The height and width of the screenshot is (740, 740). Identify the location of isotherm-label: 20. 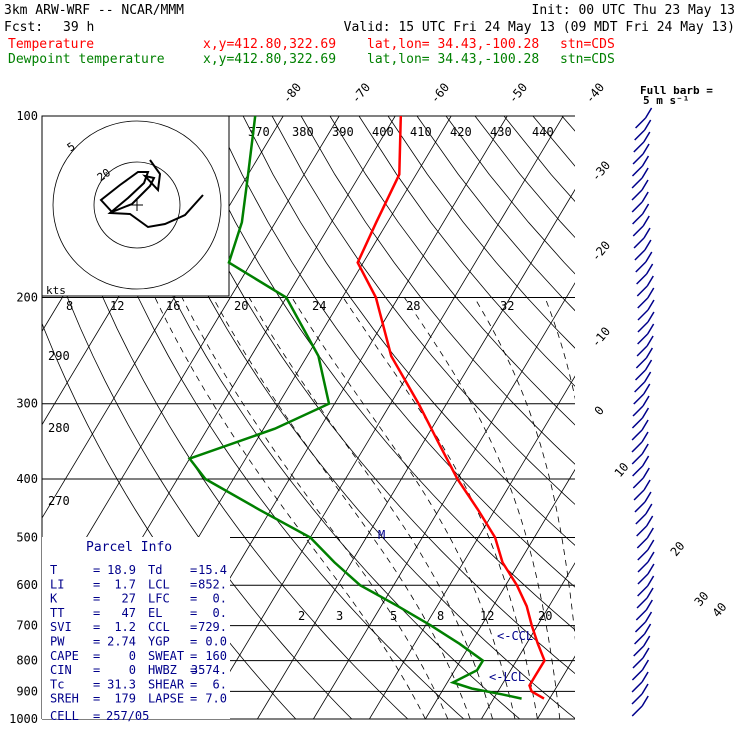
(678, 549).